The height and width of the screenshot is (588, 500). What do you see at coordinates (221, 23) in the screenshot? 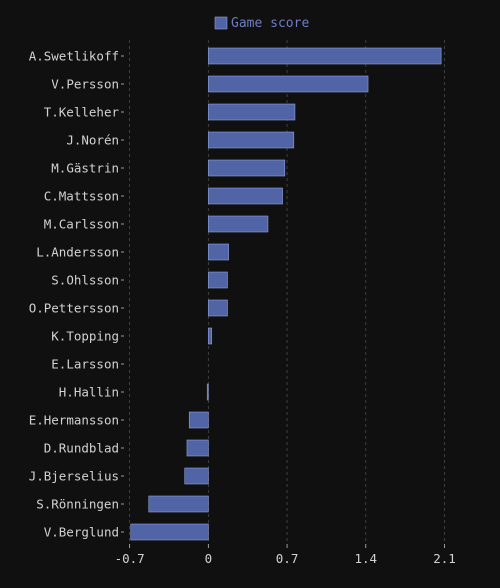
I see `legend-swatch` at bounding box center [221, 23].